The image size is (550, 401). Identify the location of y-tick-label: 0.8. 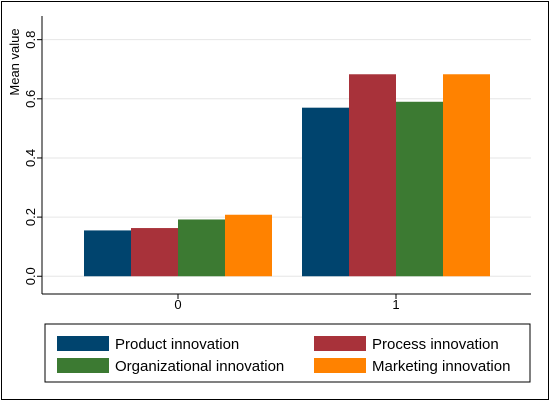
(30, 40).